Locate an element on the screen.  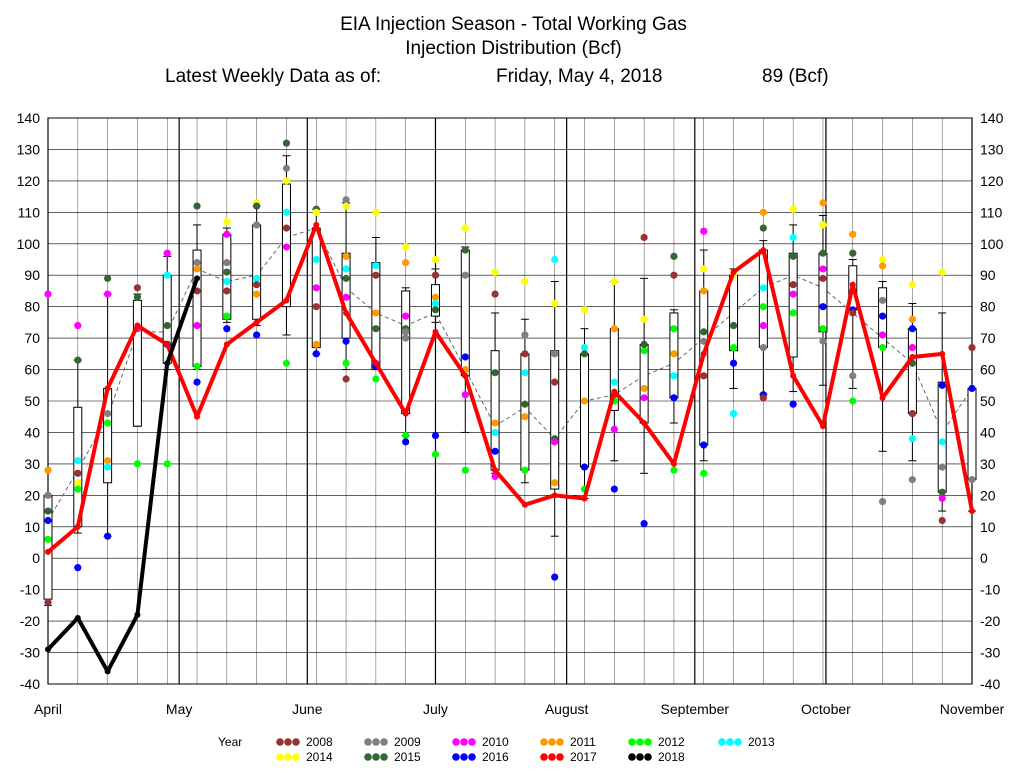
legend-marker-2008 is located at coordinates (288, 742).